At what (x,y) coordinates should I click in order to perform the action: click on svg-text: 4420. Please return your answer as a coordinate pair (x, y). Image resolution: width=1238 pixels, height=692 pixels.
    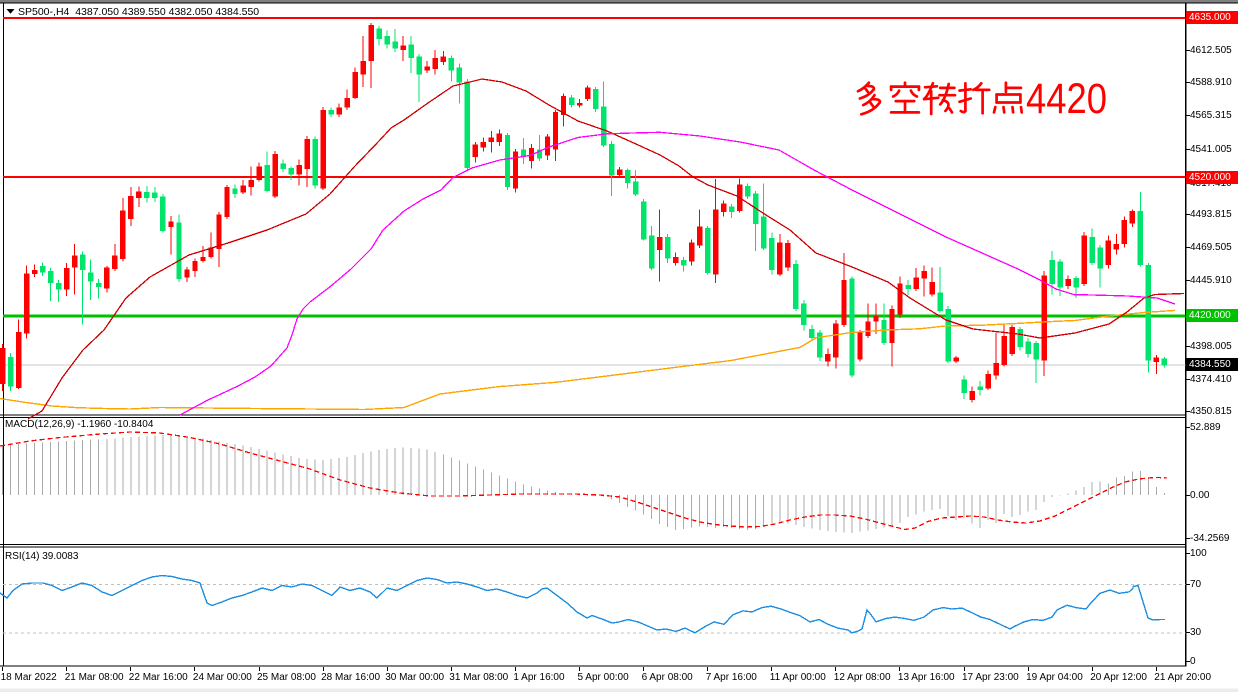
    Looking at the image, I should click on (1066, 99).